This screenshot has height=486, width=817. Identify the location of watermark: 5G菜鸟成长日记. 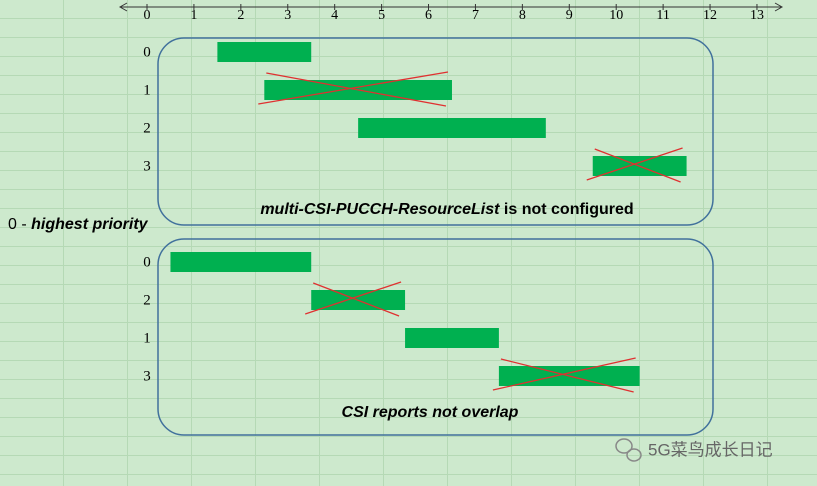
(710, 449).